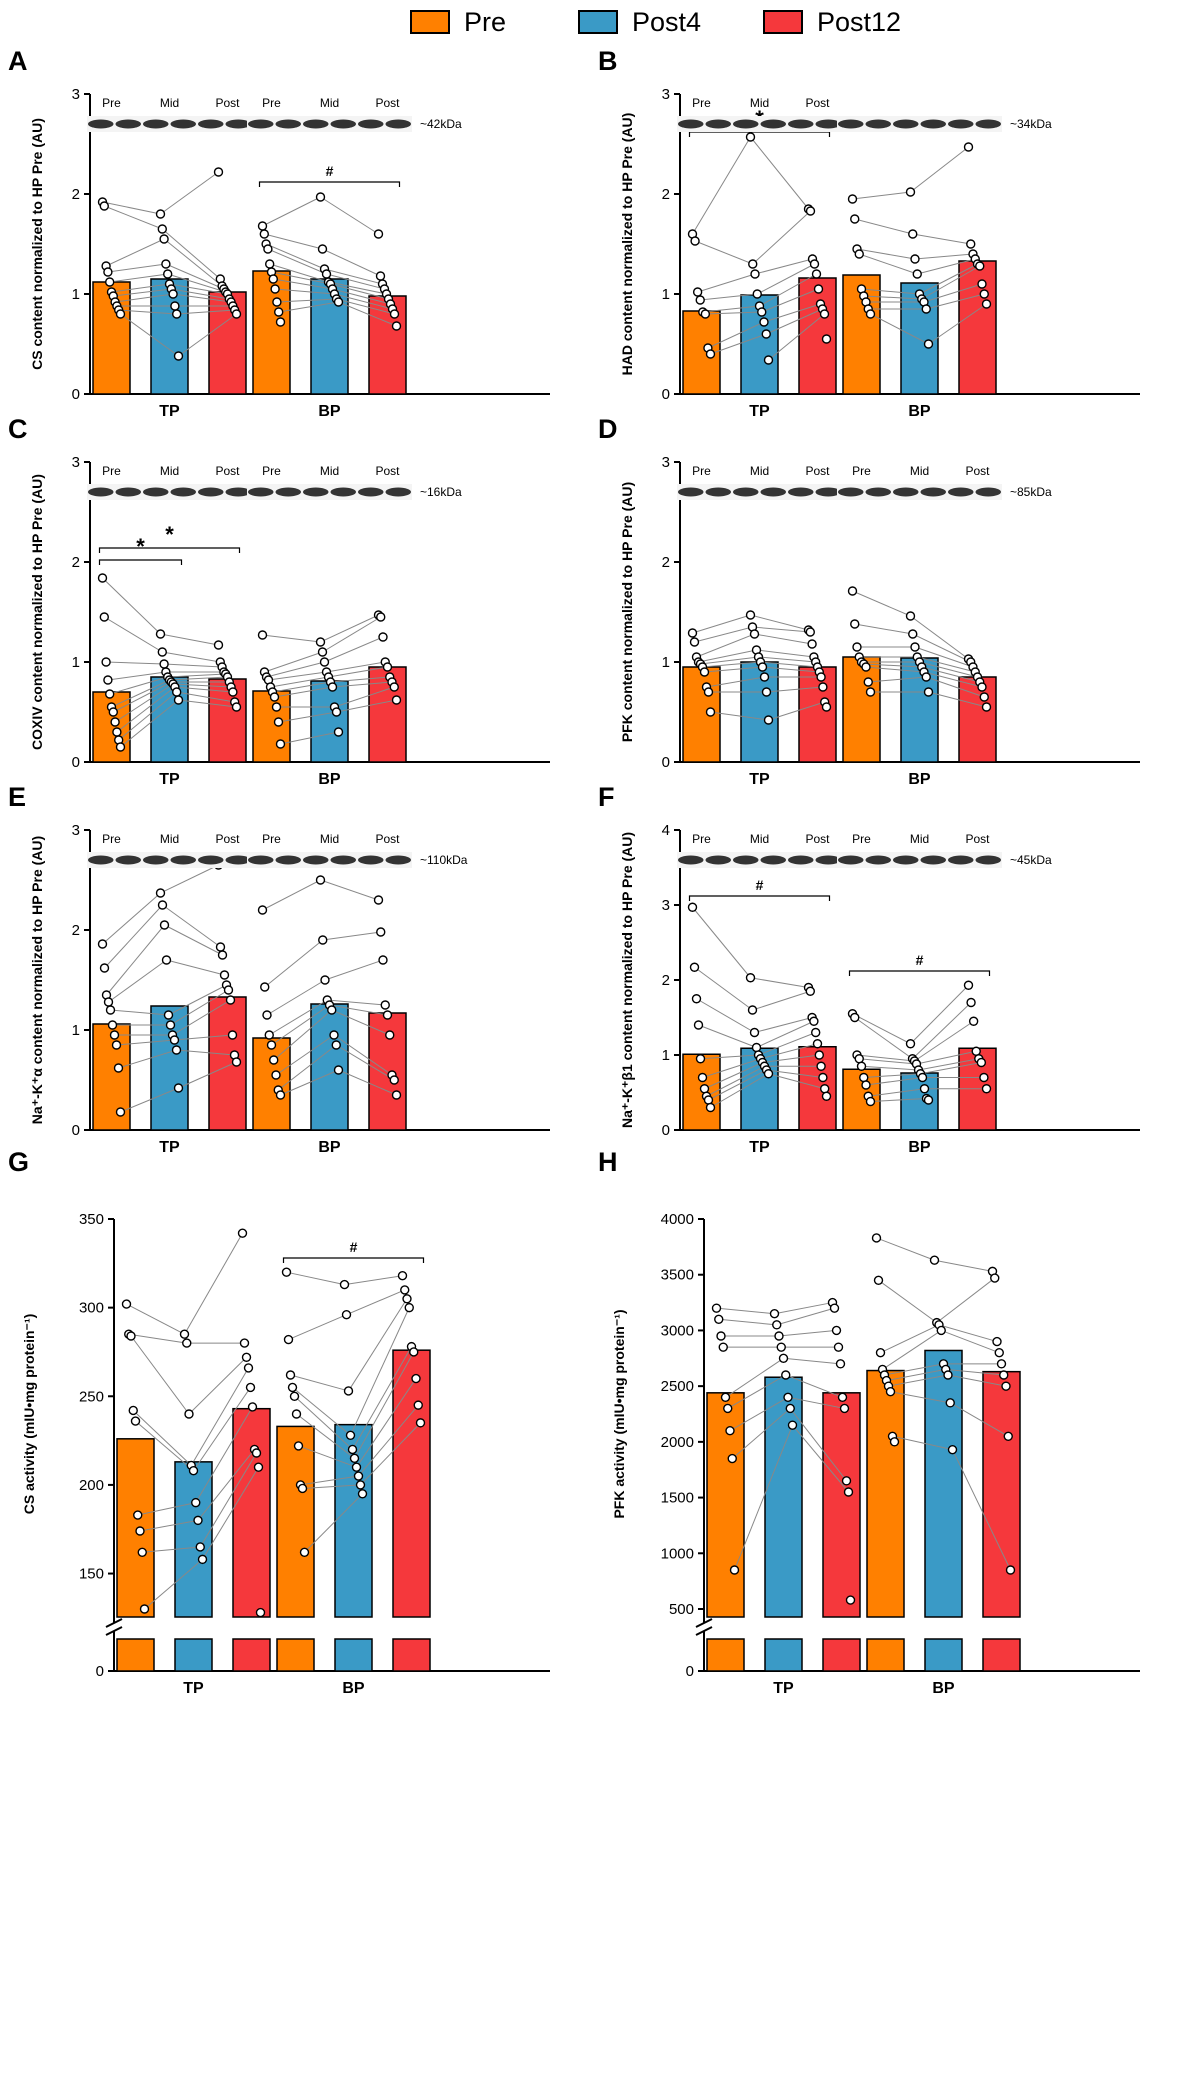 The width and height of the screenshot is (1183, 2092). I want to click on legend-label: Post12, so click(859, 21).